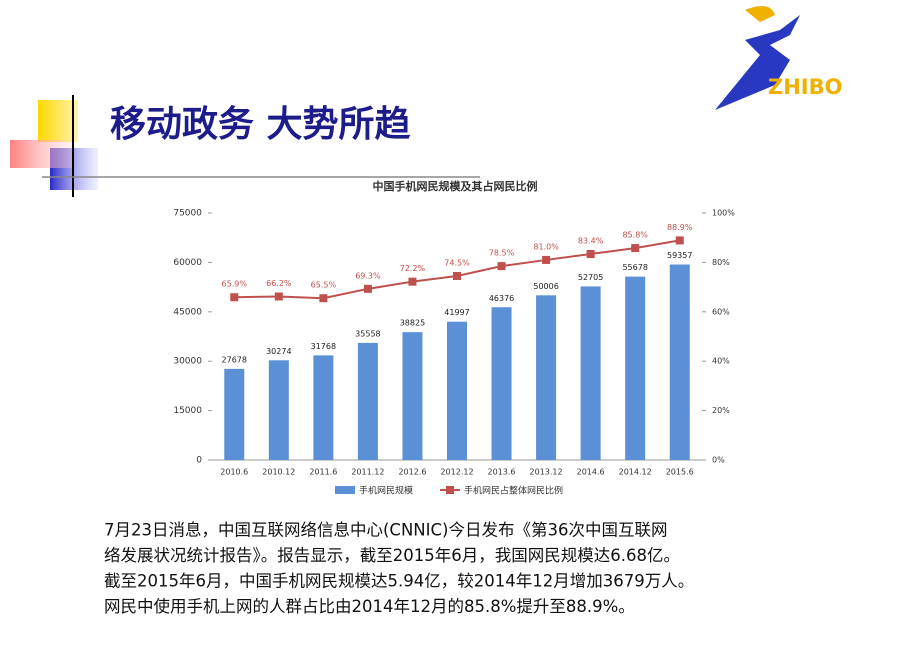  Describe the element at coordinates (234, 472) in the screenshot. I see `x-tick-label: 2010.6` at that location.